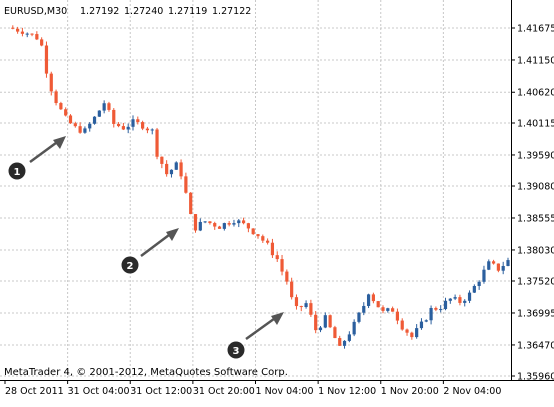 Image resolution: width=554 pixels, height=407 pixels. I want to click on ohlc-open: 1.27192, so click(99, 11).